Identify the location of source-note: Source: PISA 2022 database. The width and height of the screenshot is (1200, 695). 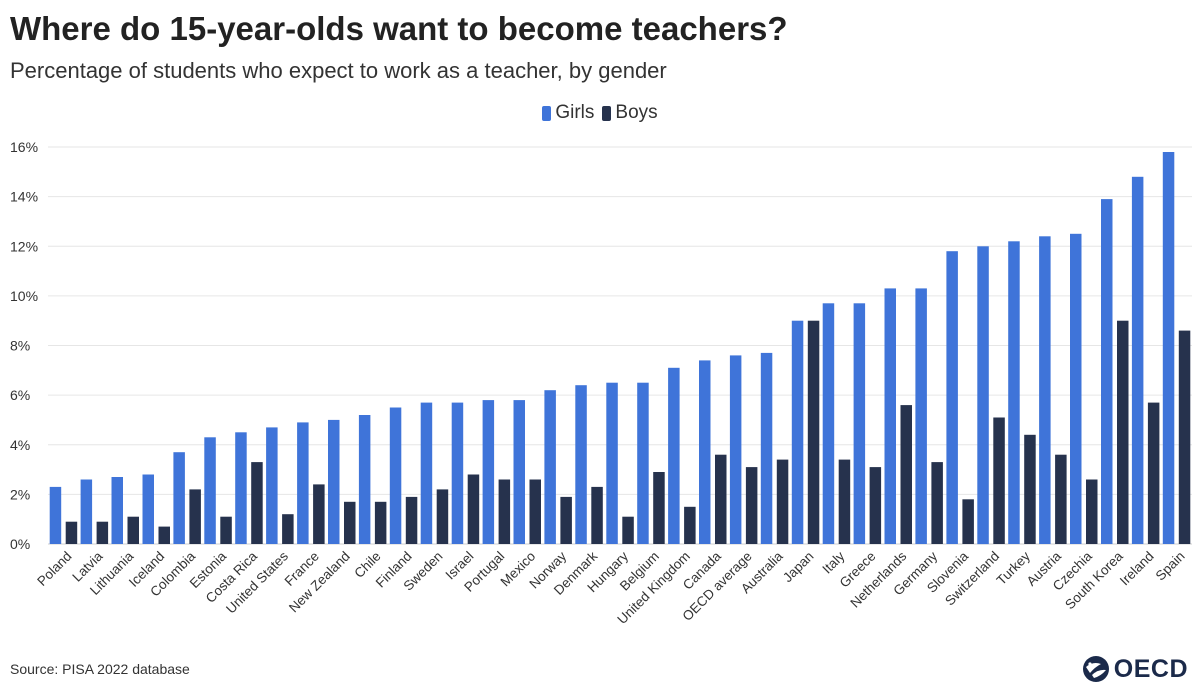
(100, 669).